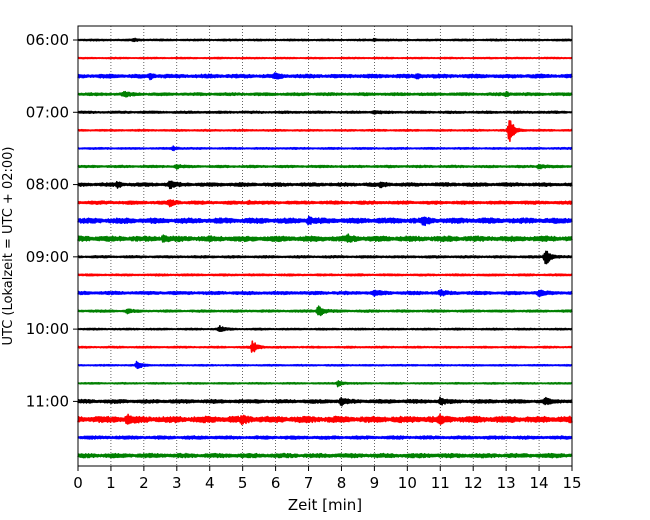  I want to click on x-tick-label: 3, so click(177, 483).